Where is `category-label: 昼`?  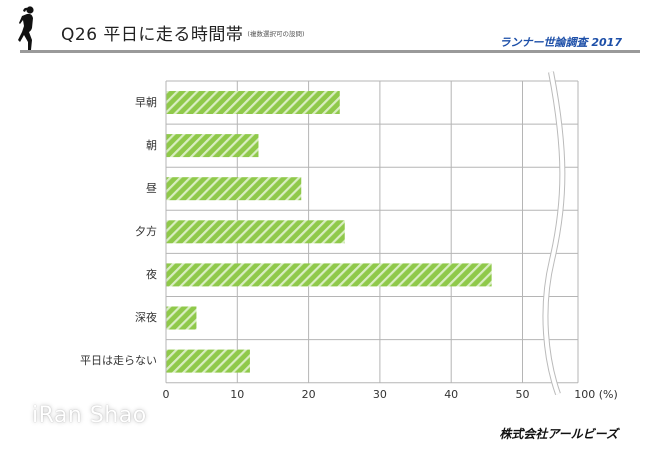
category-label: 昼 is located at coordinates (151, 188).